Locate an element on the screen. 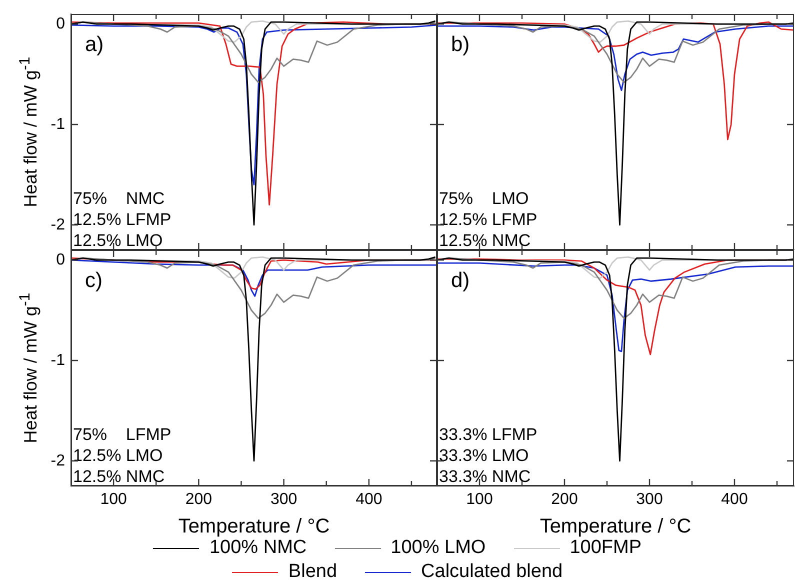 Image resolution: width=795 pixels, height=588 pixels. legend-label: Blend is located at coordinates (313, 572).